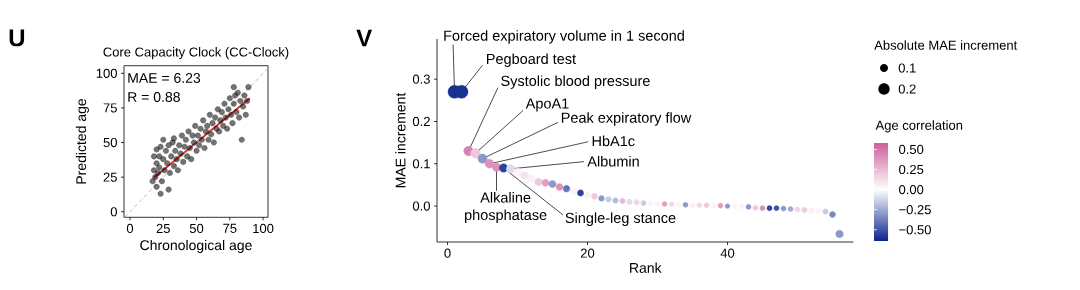 The height and width of the screenshot is (290, 1080). Describe the element at coordinates (911, 149) in the screenshot. I see `color-bar-label: 0.50` at that location.